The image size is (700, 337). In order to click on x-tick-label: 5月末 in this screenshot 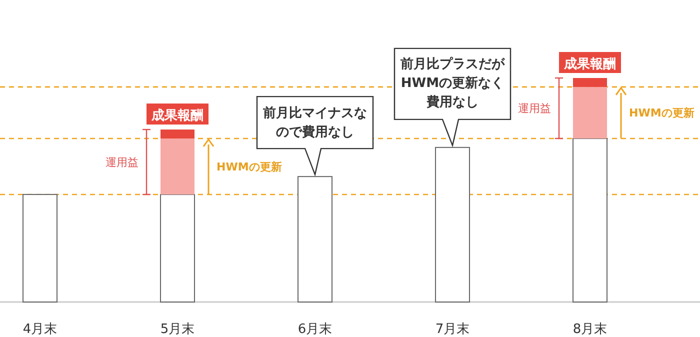, I will do `click(177, 329)`.